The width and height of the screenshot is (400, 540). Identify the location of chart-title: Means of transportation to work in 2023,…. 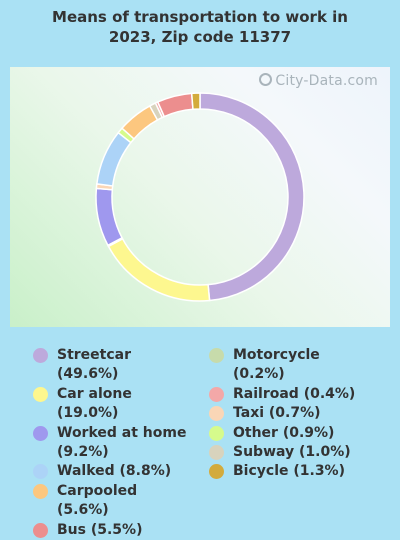
(200, 27).